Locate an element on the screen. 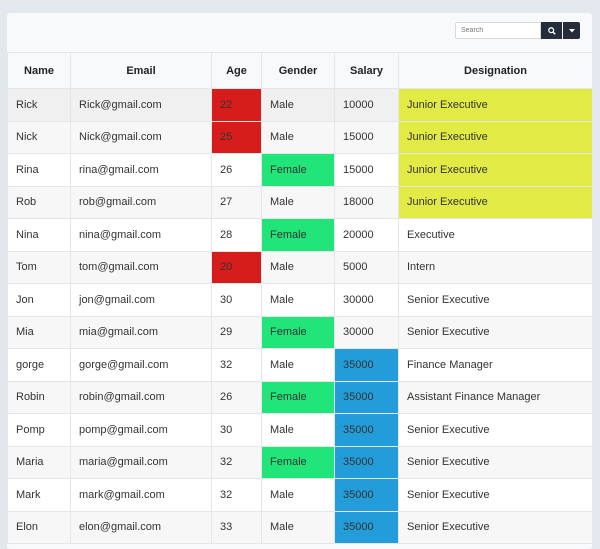  column-header-name: Name is located at coordinates (39, 70).